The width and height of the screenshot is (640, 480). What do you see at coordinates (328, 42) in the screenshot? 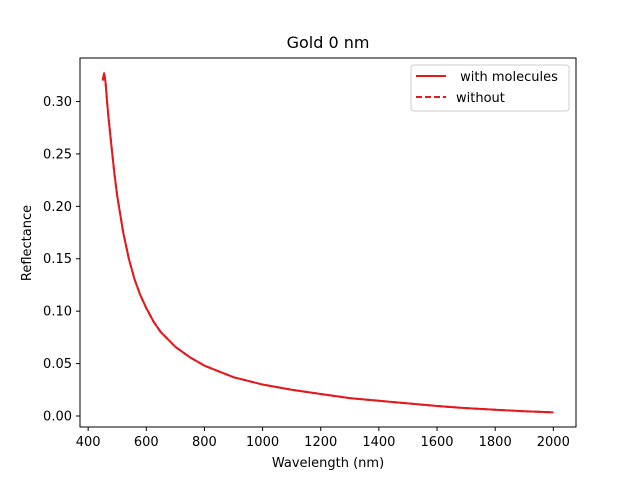
I see `chart-title: Gold 0 nm` at bounding box center [328, 42].